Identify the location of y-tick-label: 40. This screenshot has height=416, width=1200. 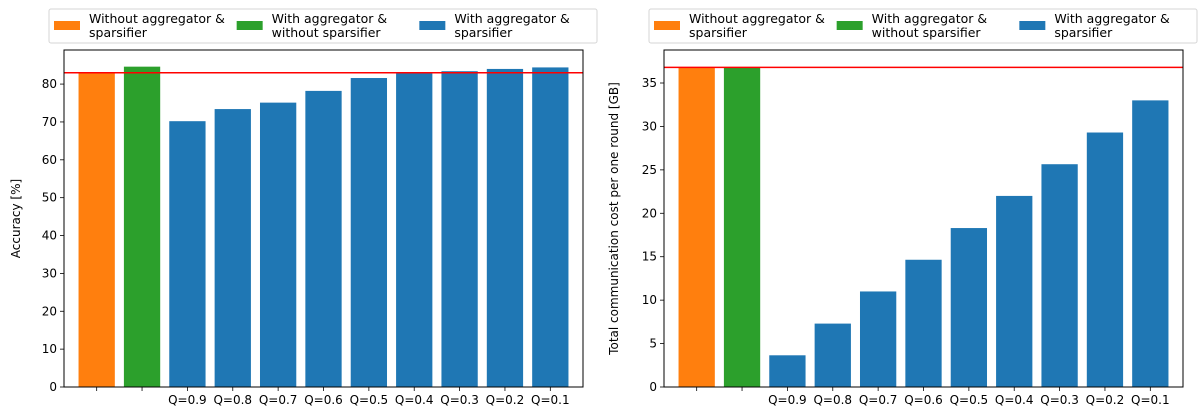
(49, 236).